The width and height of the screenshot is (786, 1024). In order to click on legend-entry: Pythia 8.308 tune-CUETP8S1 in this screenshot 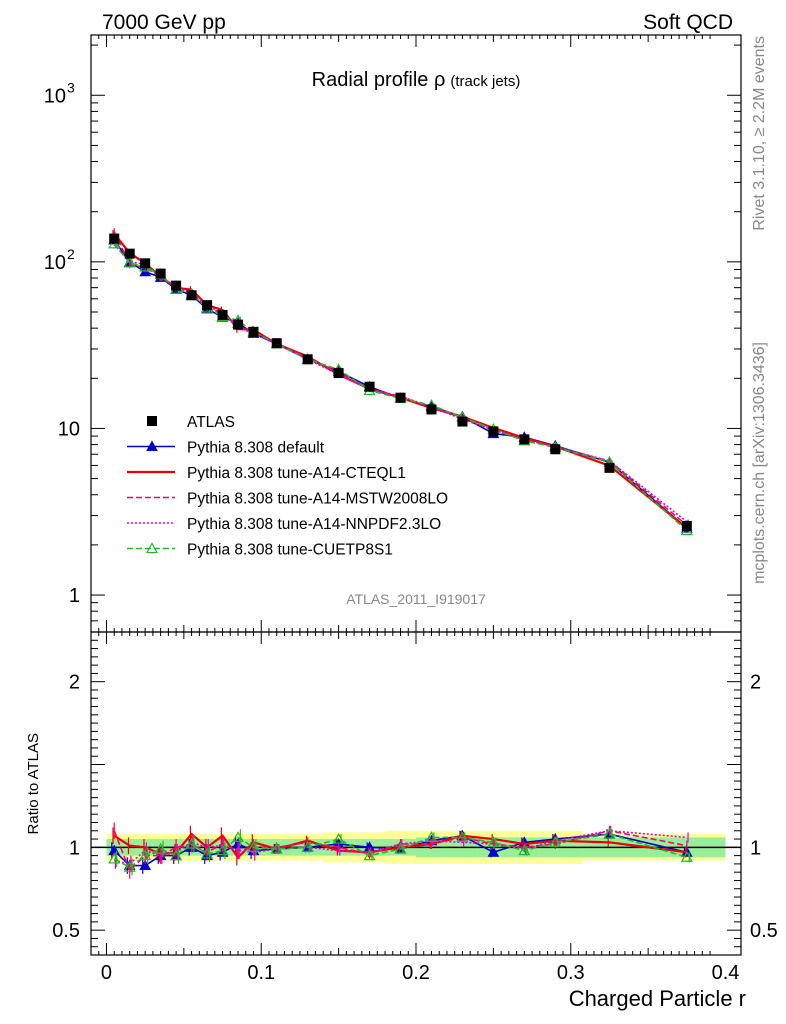, I will do `click(260, 550)`.